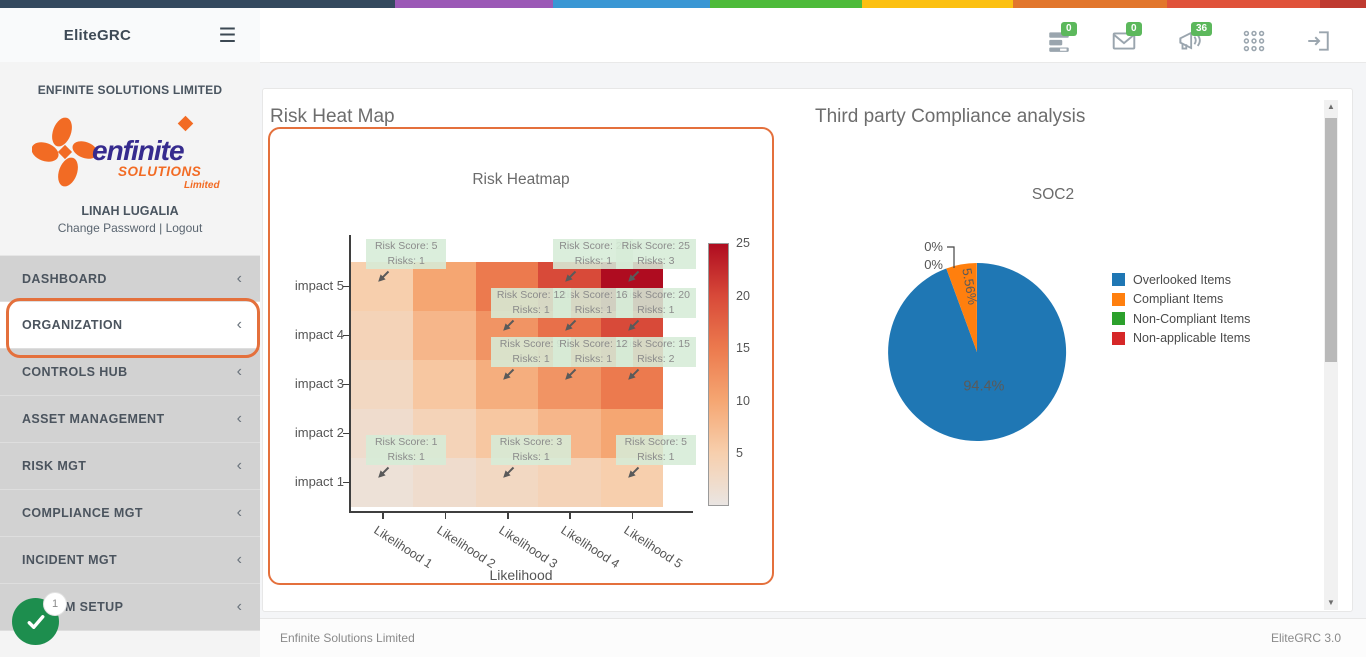 The height and width of the screenshot is (657, 1366). What do you see at coordinates (1331, 602) in the screenshot?
I see `scrollbar-down-arrow-icon: ▼` at bounding box center [1331, 602].